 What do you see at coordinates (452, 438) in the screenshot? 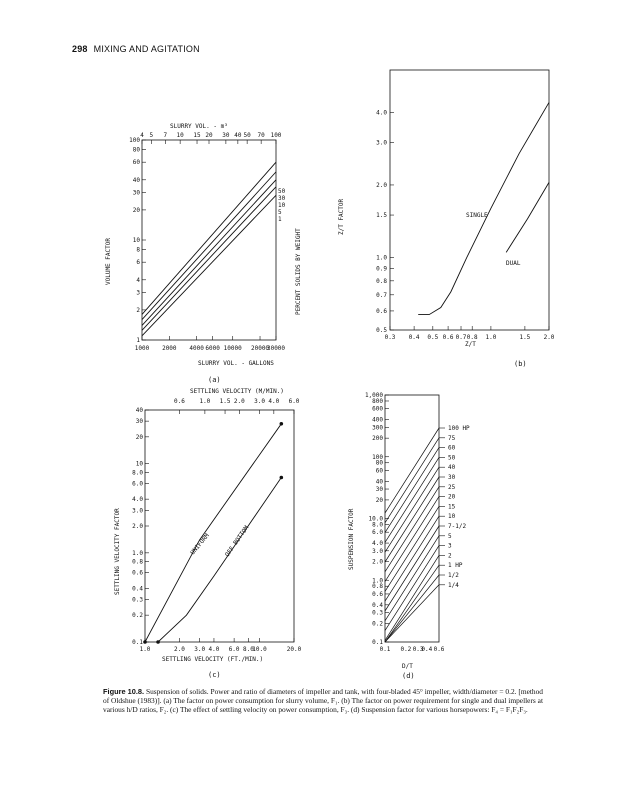
I see `chart-d-hp-label: 75` at bounding box center [452, 438].